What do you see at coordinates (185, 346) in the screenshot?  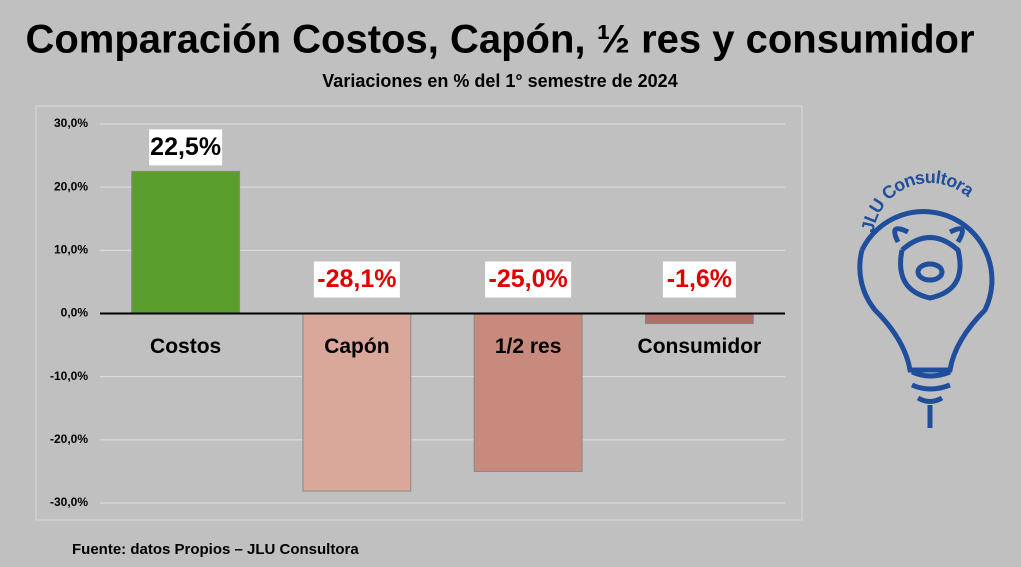 I see `x-tick-label: Costos` at bounding box center [185, 346].